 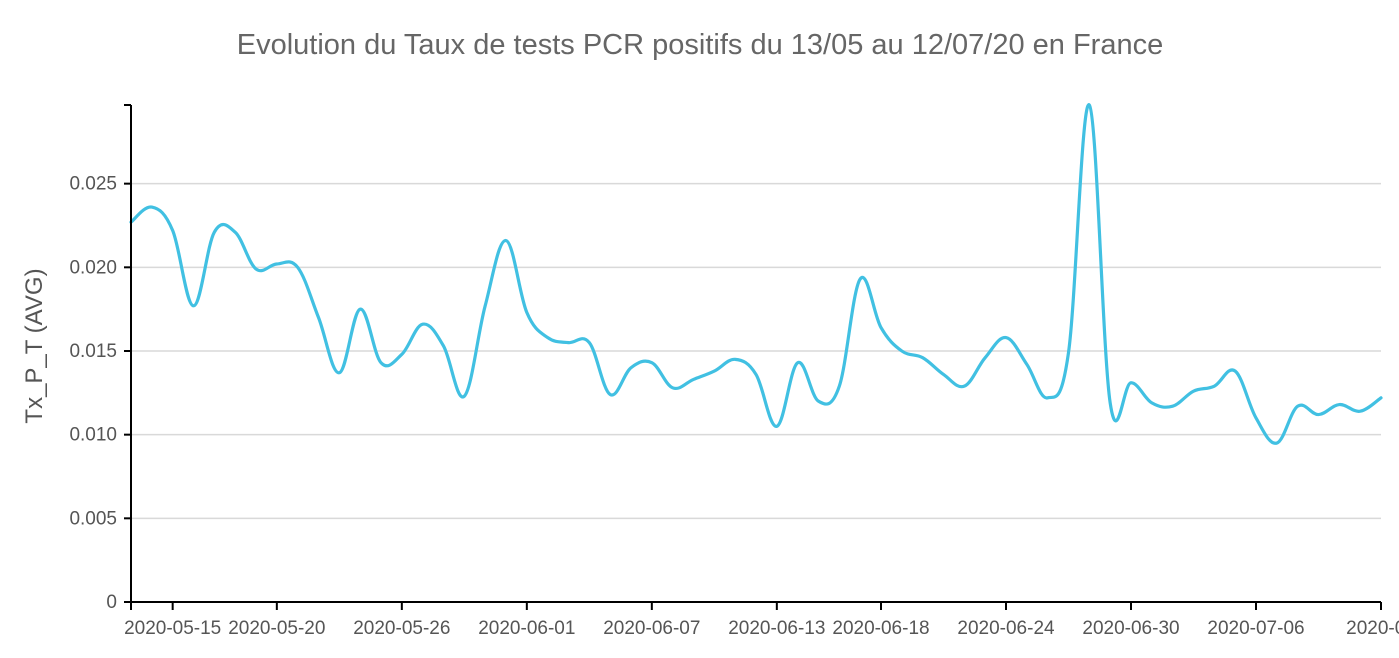 I want to click on y-tick-label: 0.025, so click(x=93, y=184).